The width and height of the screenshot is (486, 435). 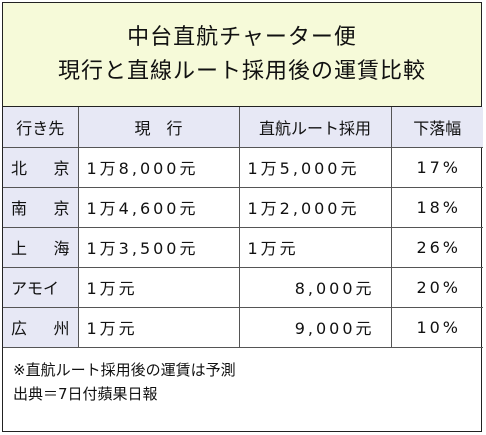 I want to click on table-row: 南京 1万4,600元 1万2,000元 18%, so click(x=243, y=207).